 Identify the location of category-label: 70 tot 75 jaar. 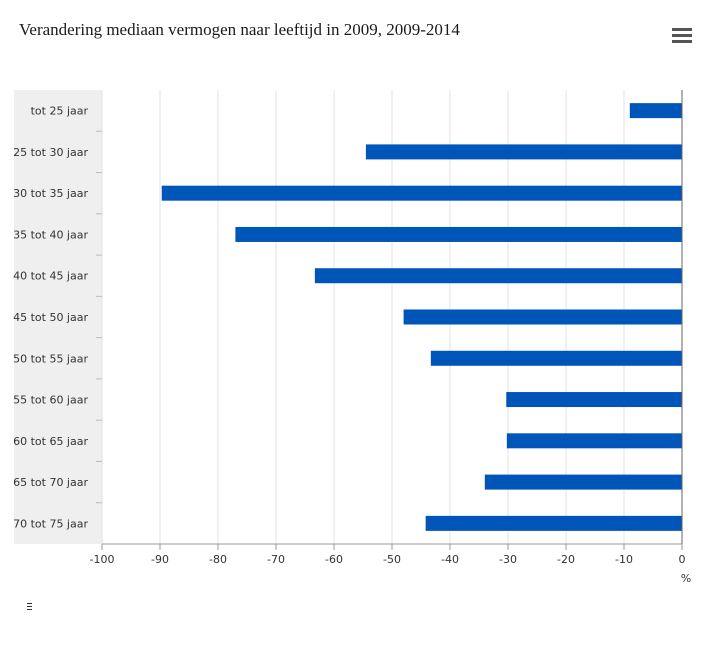
(50, 523).